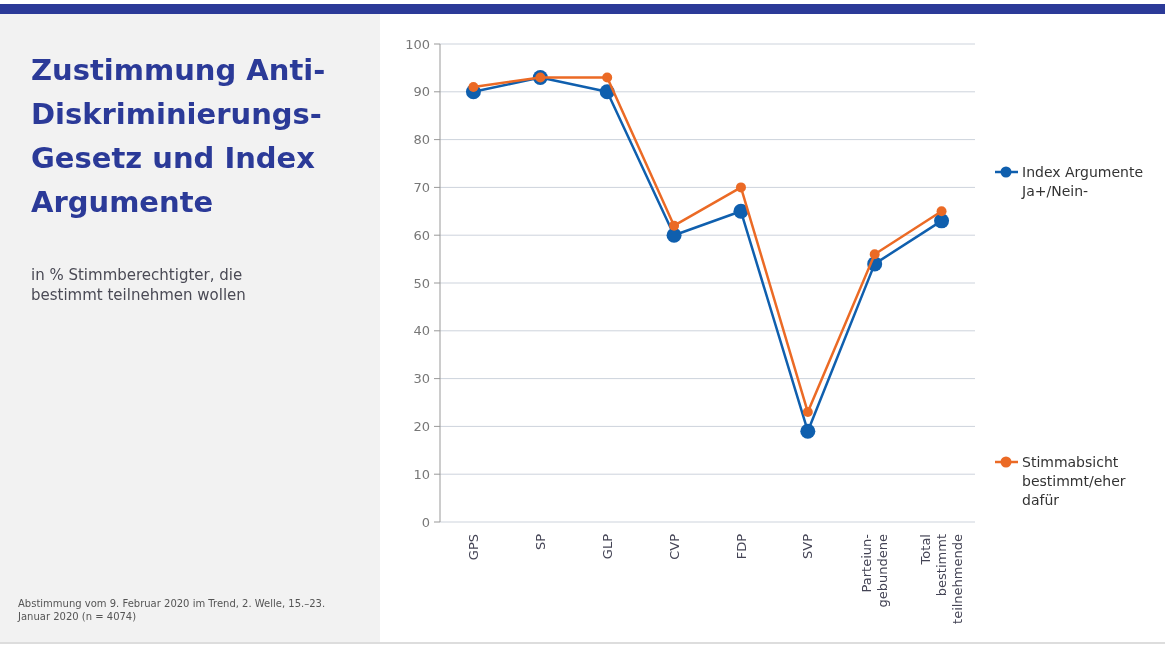 This screenshot has width=1165, height=645. Describe the element at coordinates (421, 331) in the screenshot. I see `y-tick-label: 40` at that location.